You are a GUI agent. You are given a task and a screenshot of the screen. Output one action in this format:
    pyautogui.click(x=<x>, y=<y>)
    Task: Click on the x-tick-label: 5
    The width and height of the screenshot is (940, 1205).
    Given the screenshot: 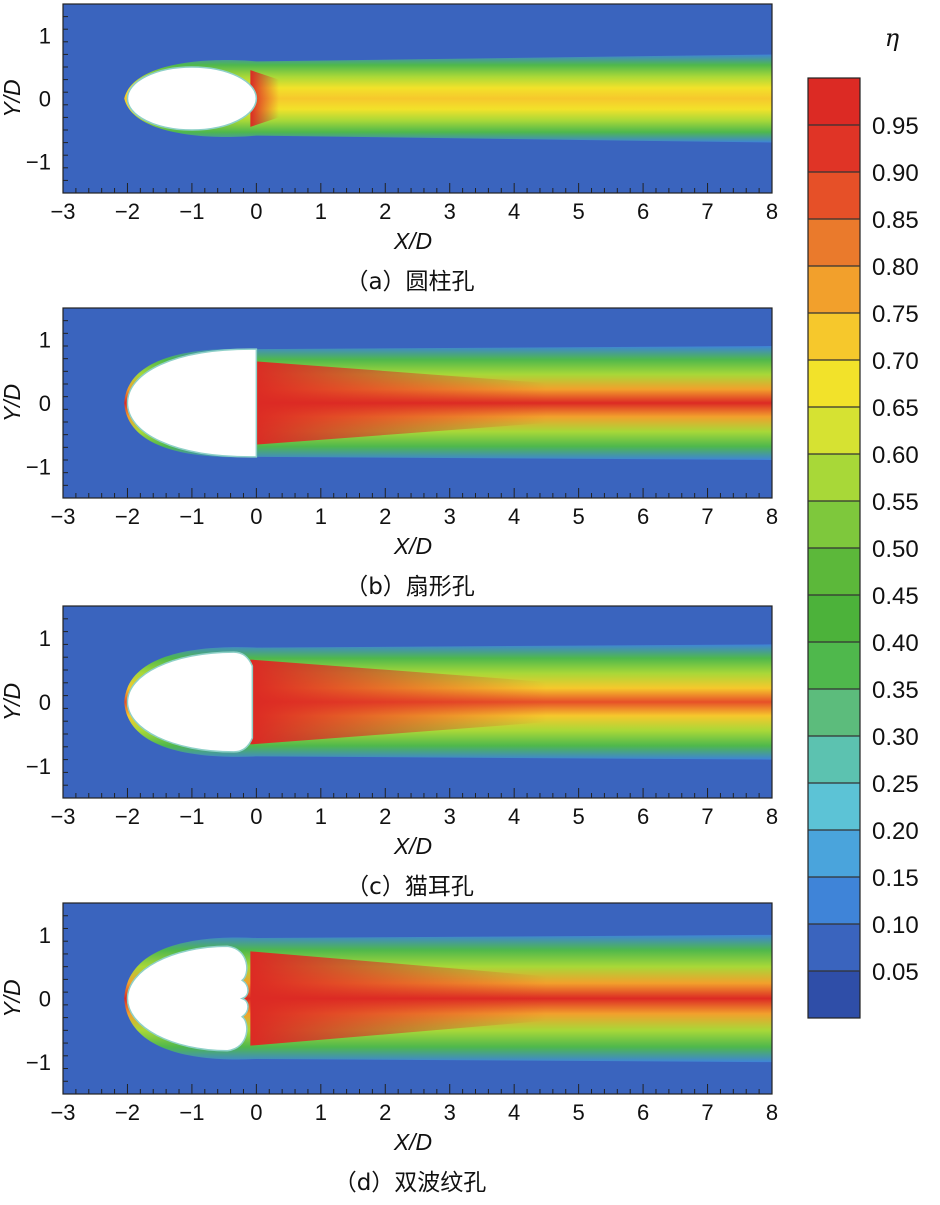 What is the action you would take?
    pyautogui.click(x=579, y=516)
    